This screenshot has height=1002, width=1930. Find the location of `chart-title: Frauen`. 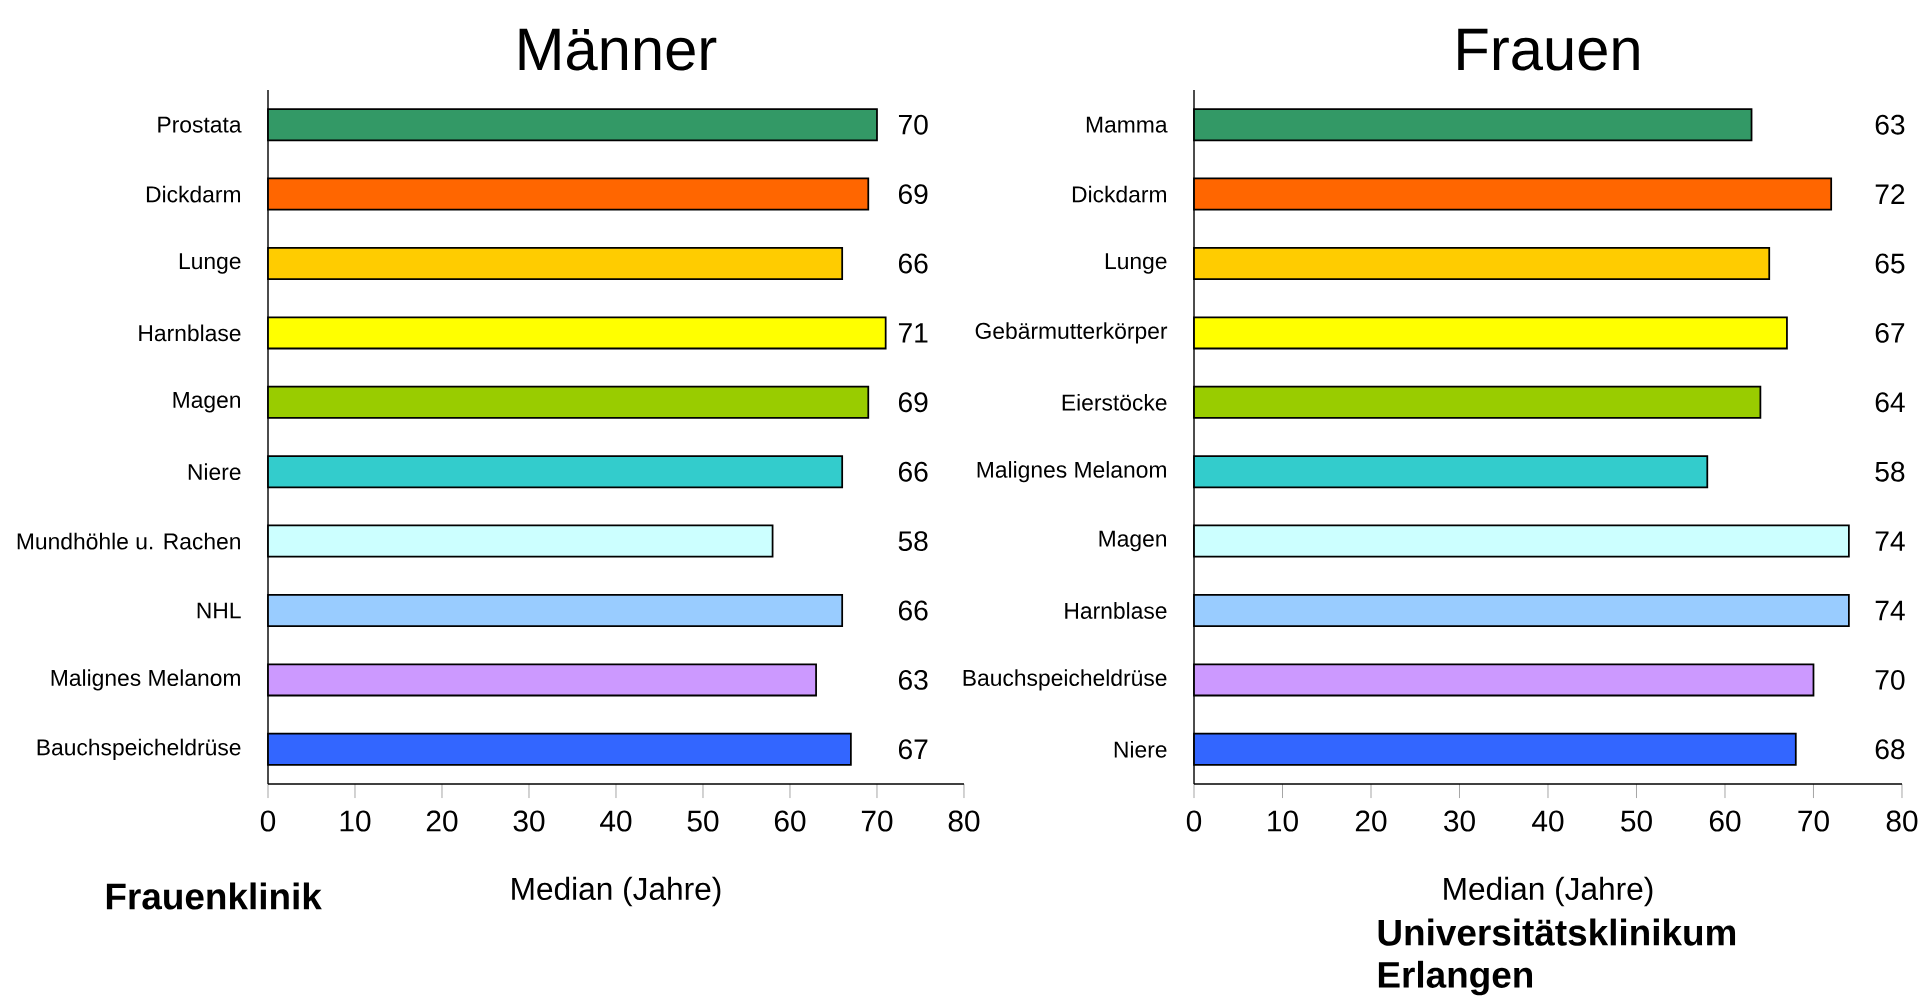

chart-title: Frauen is located at coordinates (1548, 49).